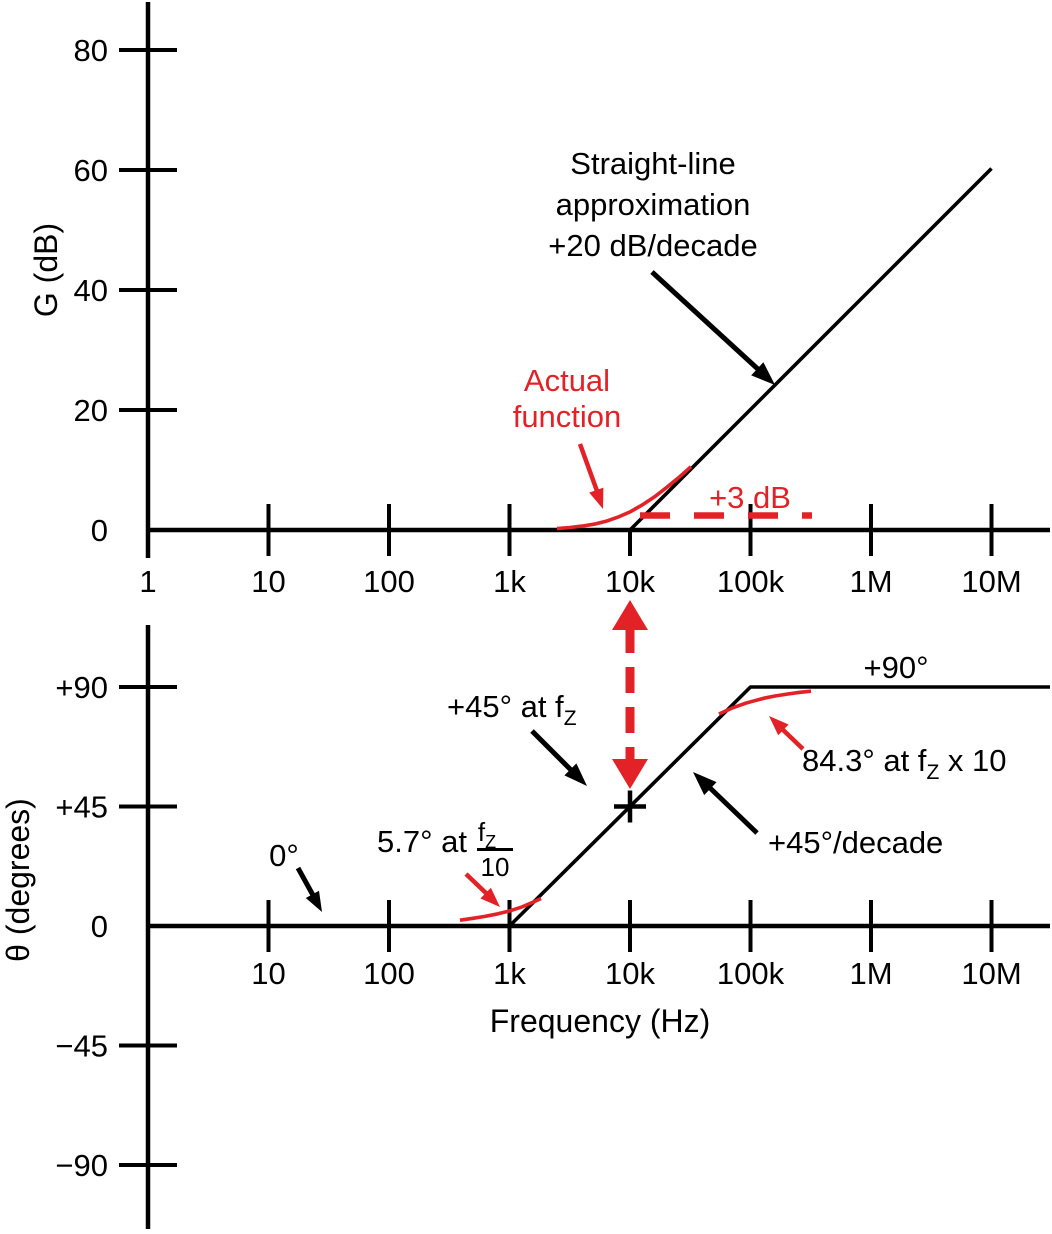 This screenshot has width=1052, height=1234. Describe the element at coordinates (904, 763) in the screenshot. I see `label-84p3deg: 84.3° at fZ x 10` at that location.